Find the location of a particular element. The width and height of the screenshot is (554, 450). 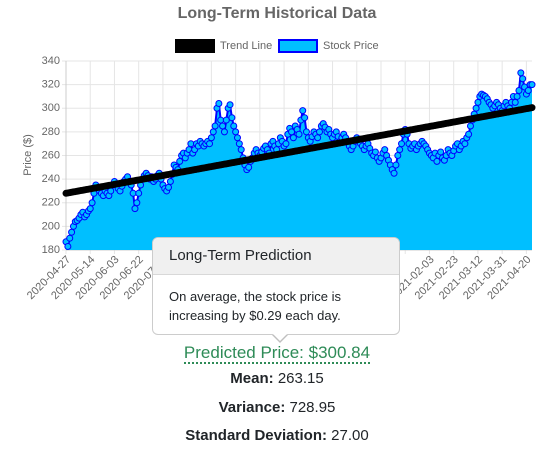

y-axis-title: Price ($) is located at coordinates (28, 155).